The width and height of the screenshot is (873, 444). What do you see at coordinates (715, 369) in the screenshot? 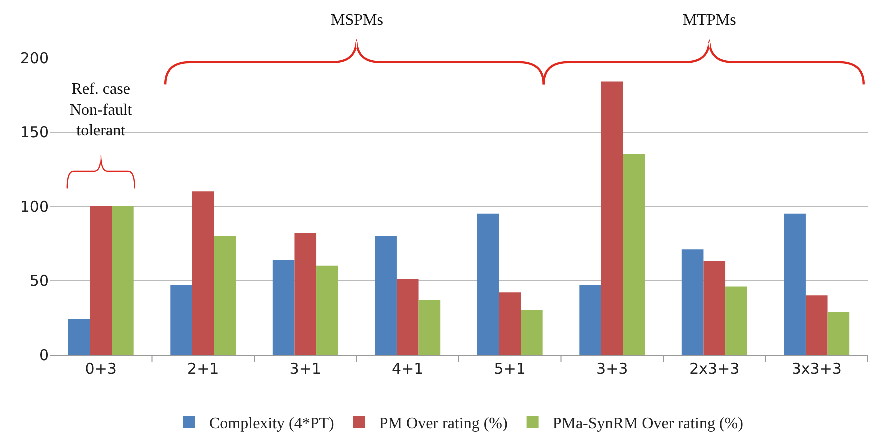
I see `x-tick-label: 2x3+3` at bounding box center [715, 369].